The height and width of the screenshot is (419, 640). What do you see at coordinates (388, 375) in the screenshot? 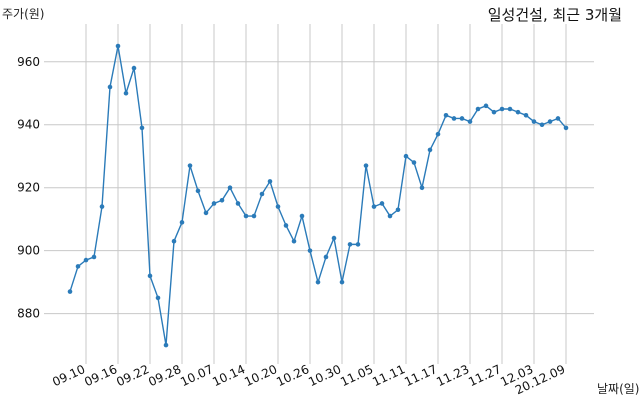
I see `x-tick-label: 11.11` at bounding box center [388, 375].